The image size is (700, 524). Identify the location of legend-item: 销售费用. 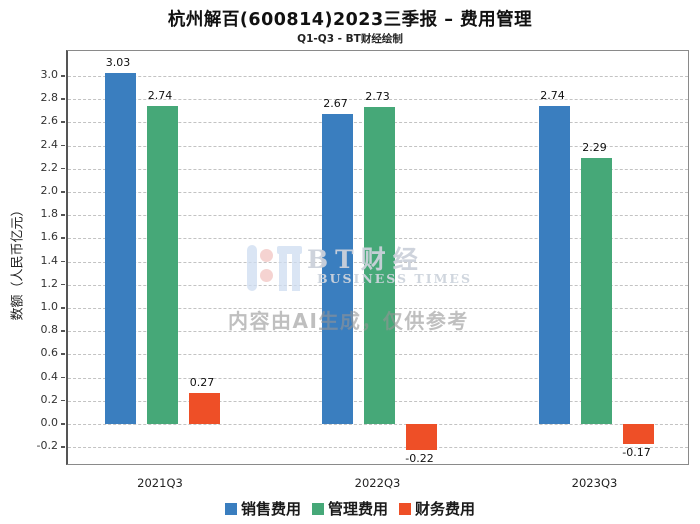
(262, 508).